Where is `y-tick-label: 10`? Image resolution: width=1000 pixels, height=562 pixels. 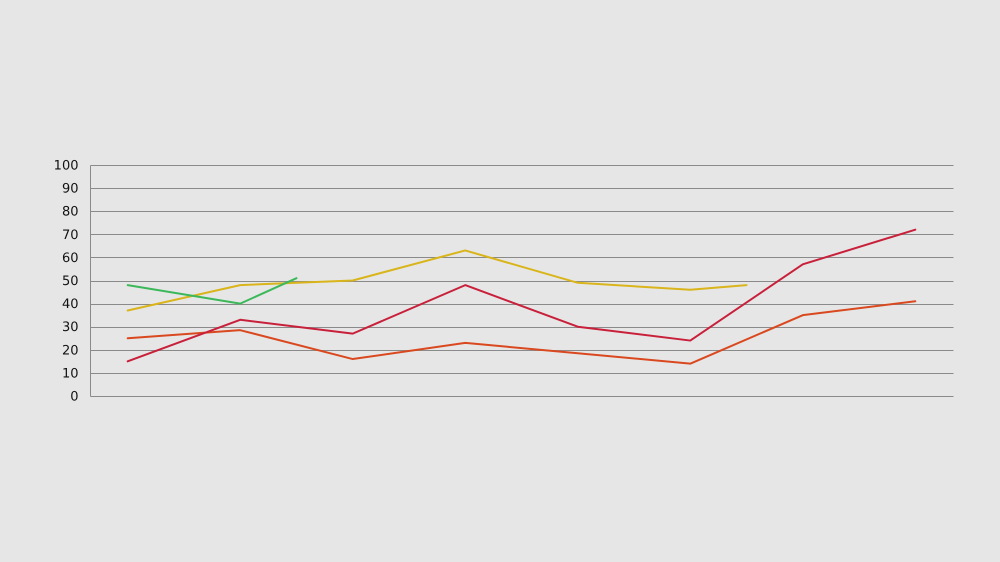
y-tick-label: 10 is located at coordinates (70, 374).